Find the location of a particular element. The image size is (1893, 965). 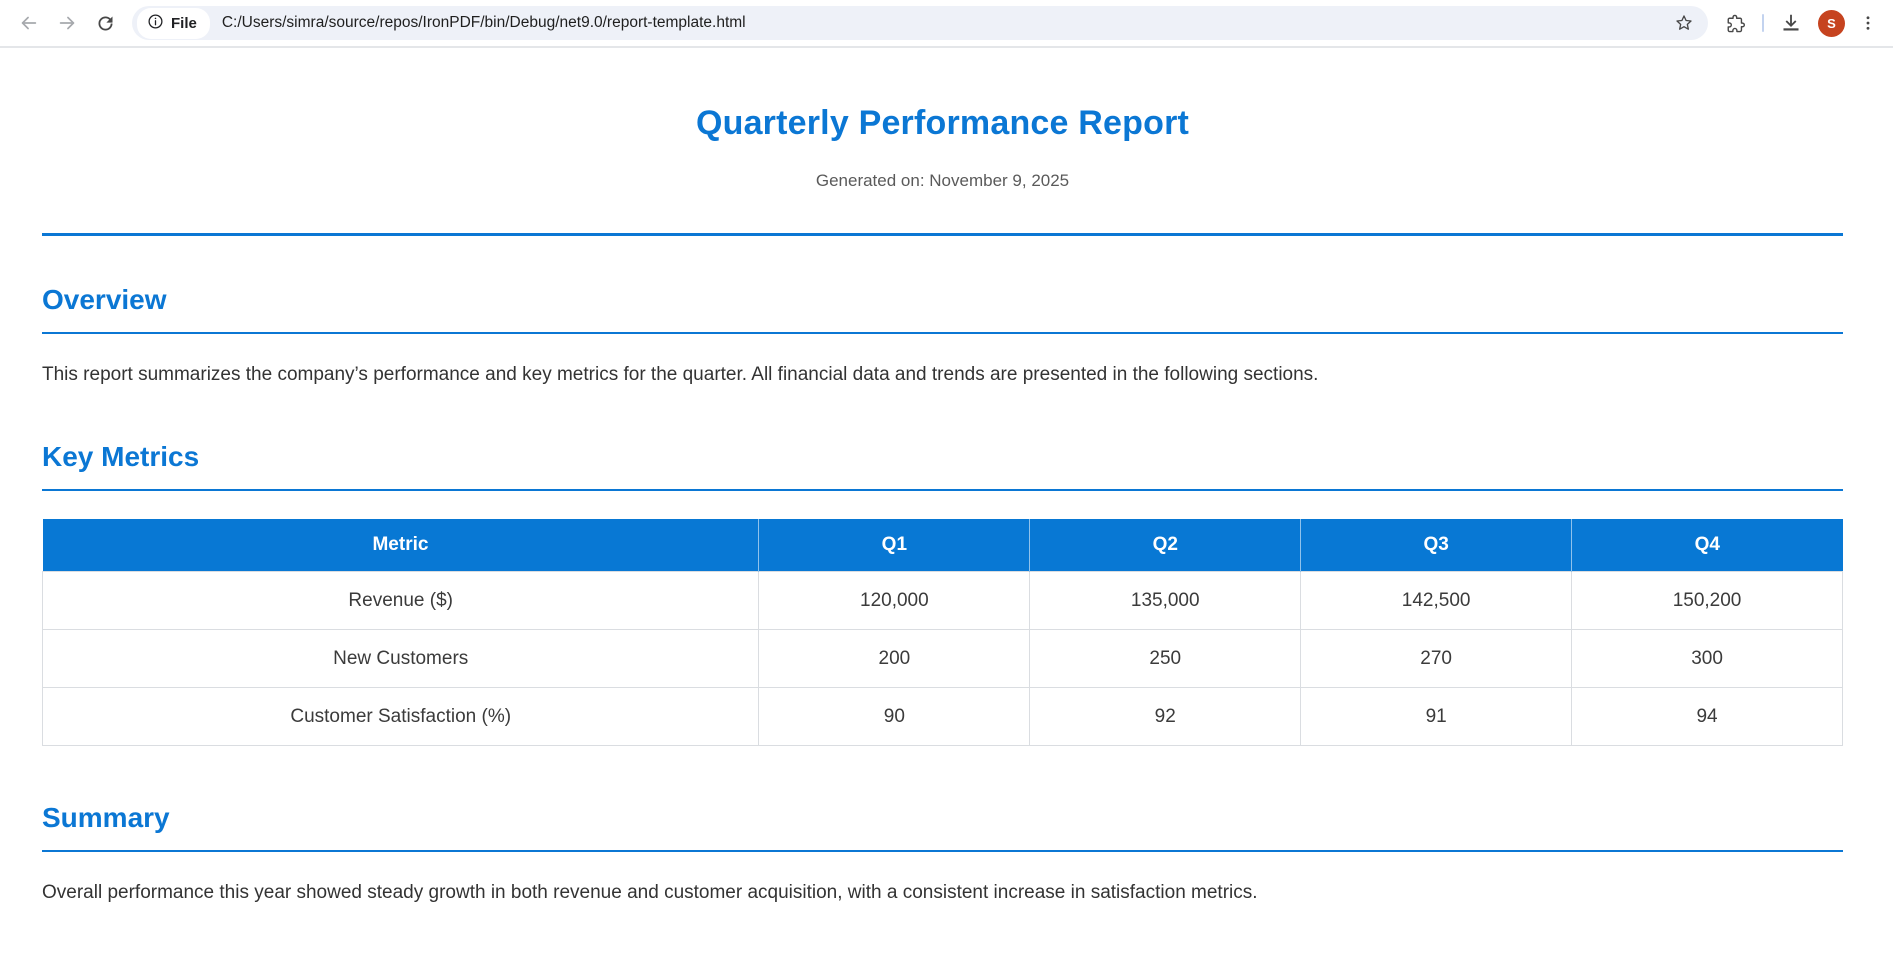

column-header: Q2 is located at coordinates (1165, 545).